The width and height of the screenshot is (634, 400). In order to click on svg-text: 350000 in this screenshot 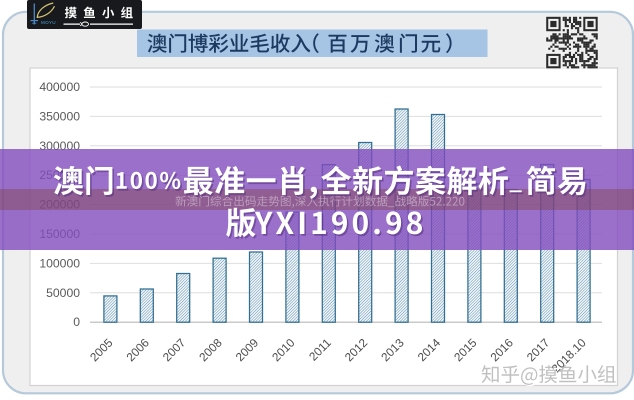, I will do `click(59, 116)`.